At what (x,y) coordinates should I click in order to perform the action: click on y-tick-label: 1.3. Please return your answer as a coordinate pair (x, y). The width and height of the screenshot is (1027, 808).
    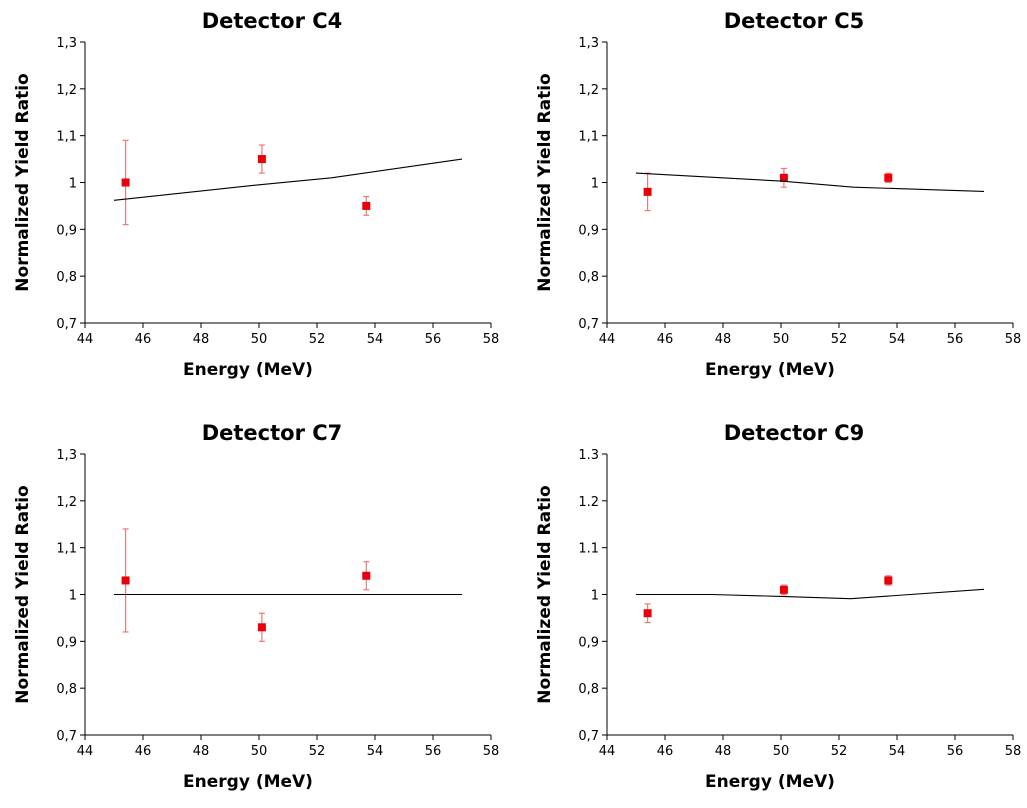
    Looking at the image, I should click on (588, 455).